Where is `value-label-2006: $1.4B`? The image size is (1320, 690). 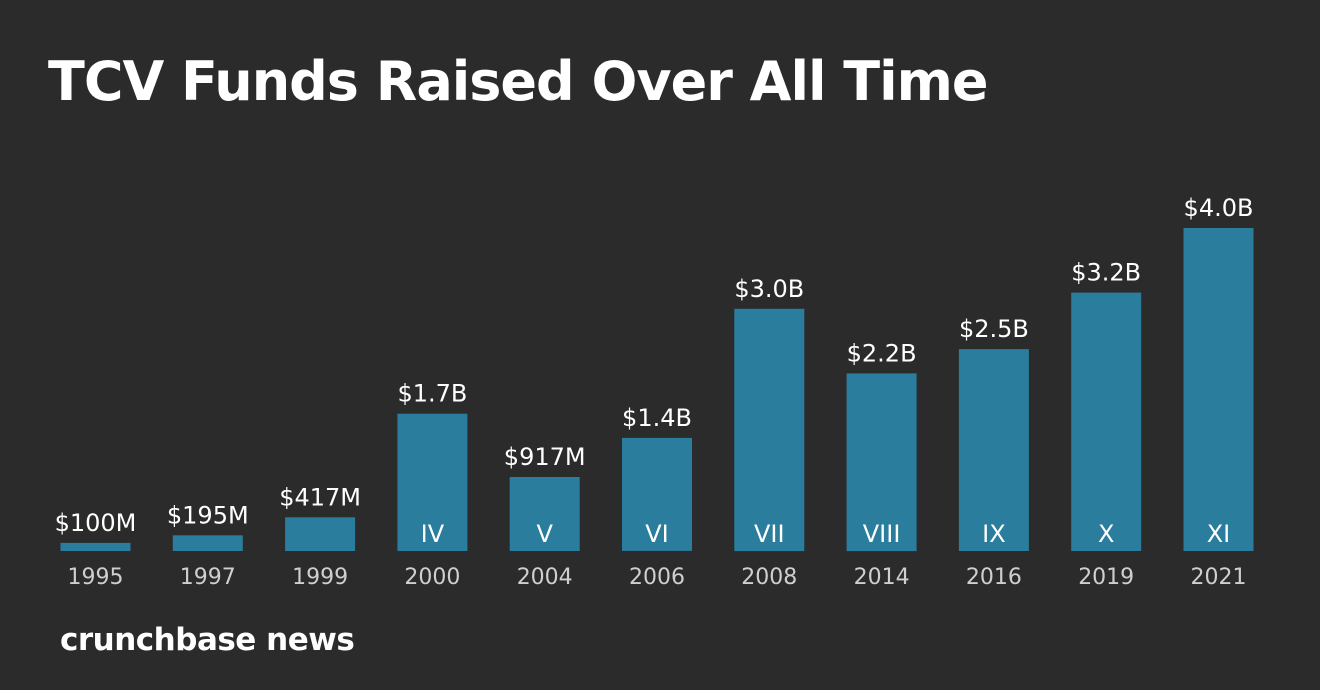 value-label-2006: $1.4B is located at coordinates (657, 418).